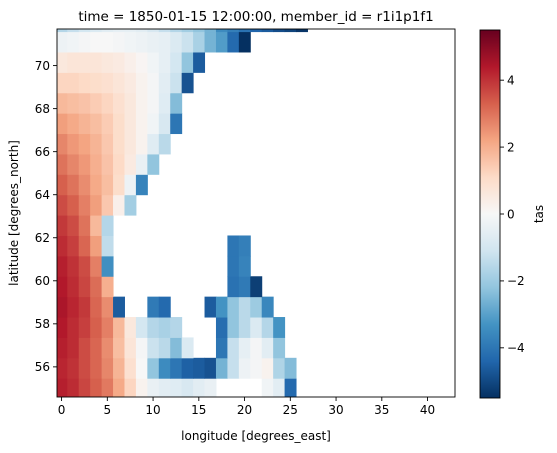 Image resolution: width=557 pixels, height=453 pixels. Describe the element at coordinates (42, 66) in the screenshot. I see `y-tick-label: 70` at that location.